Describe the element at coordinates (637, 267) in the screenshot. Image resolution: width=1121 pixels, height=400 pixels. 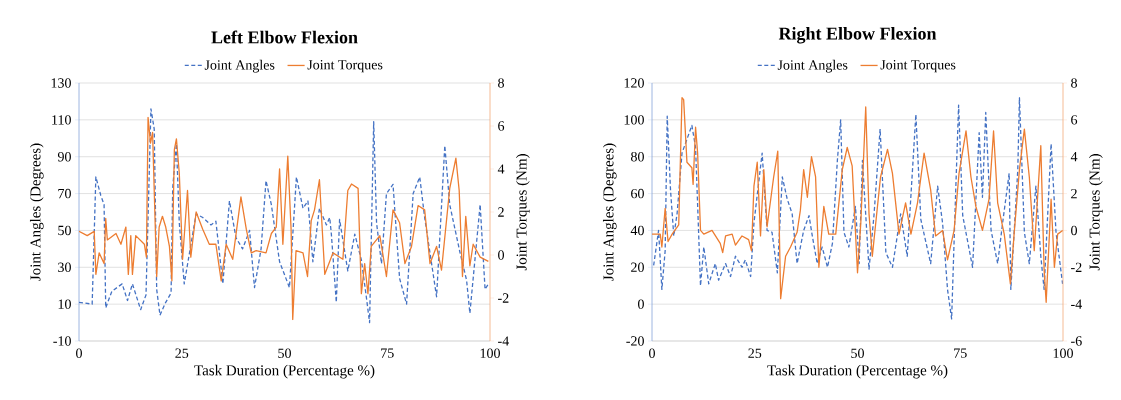
I see `y-tick-label: 20` at that location.